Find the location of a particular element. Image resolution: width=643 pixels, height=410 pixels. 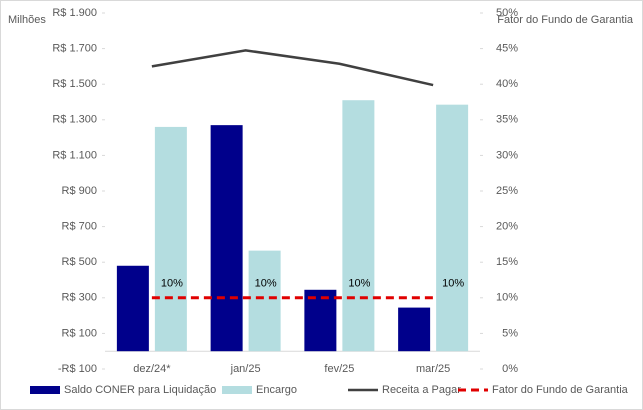

y-tick-label: R$ 100 is located at coordinates (79, 333).